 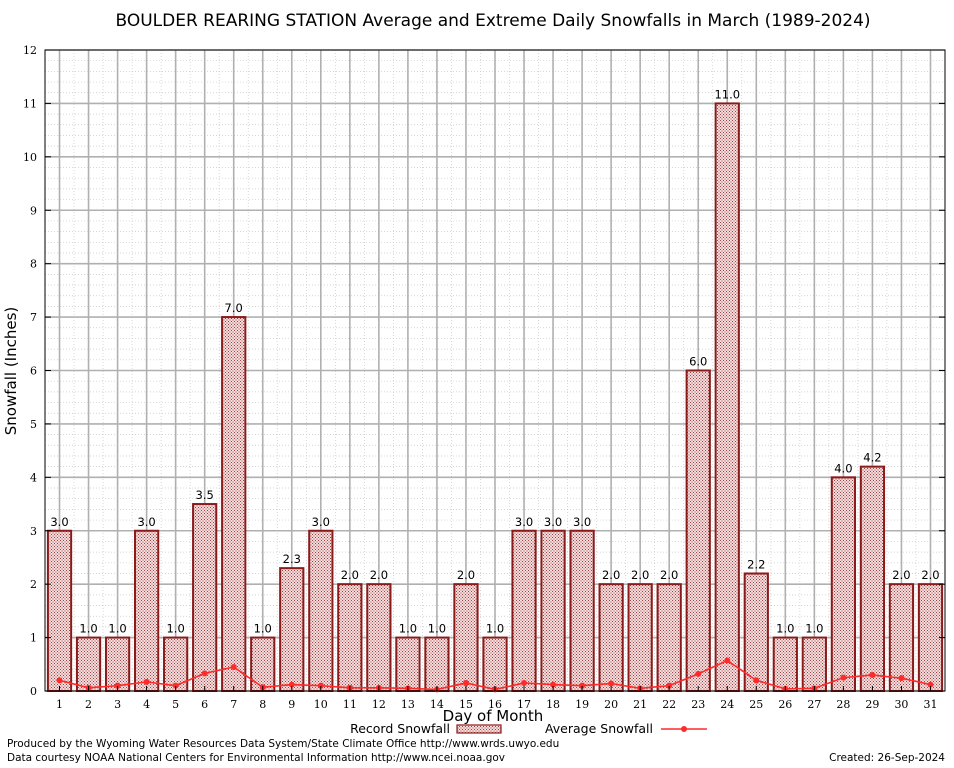 What do you see at coordinates (379, 575) in the screenshot?
I see `bar-label-day-12: 2.0` at bounding box center [379, 575].